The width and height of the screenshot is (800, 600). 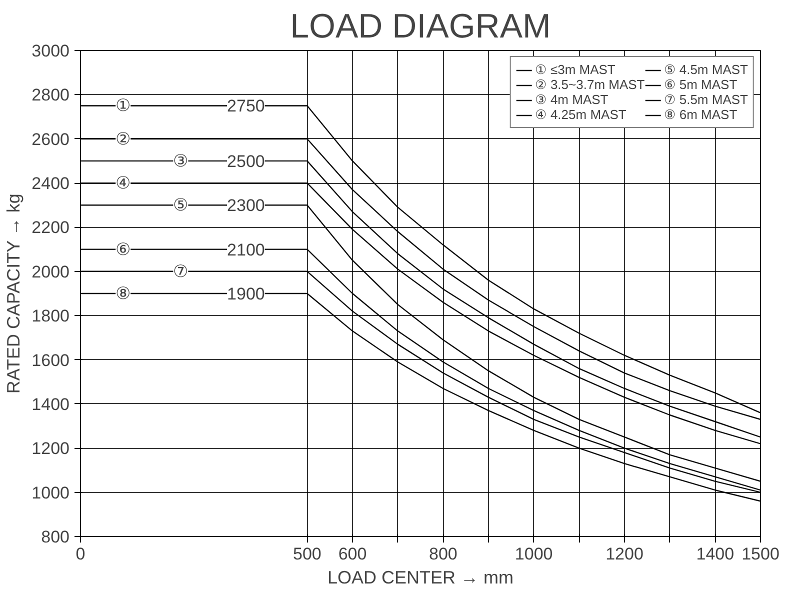 What do you see at coordinates (571, 99) in the screenshot?
I see `legend-label: ③ 4m MAST` at bounding box center [571, 99].